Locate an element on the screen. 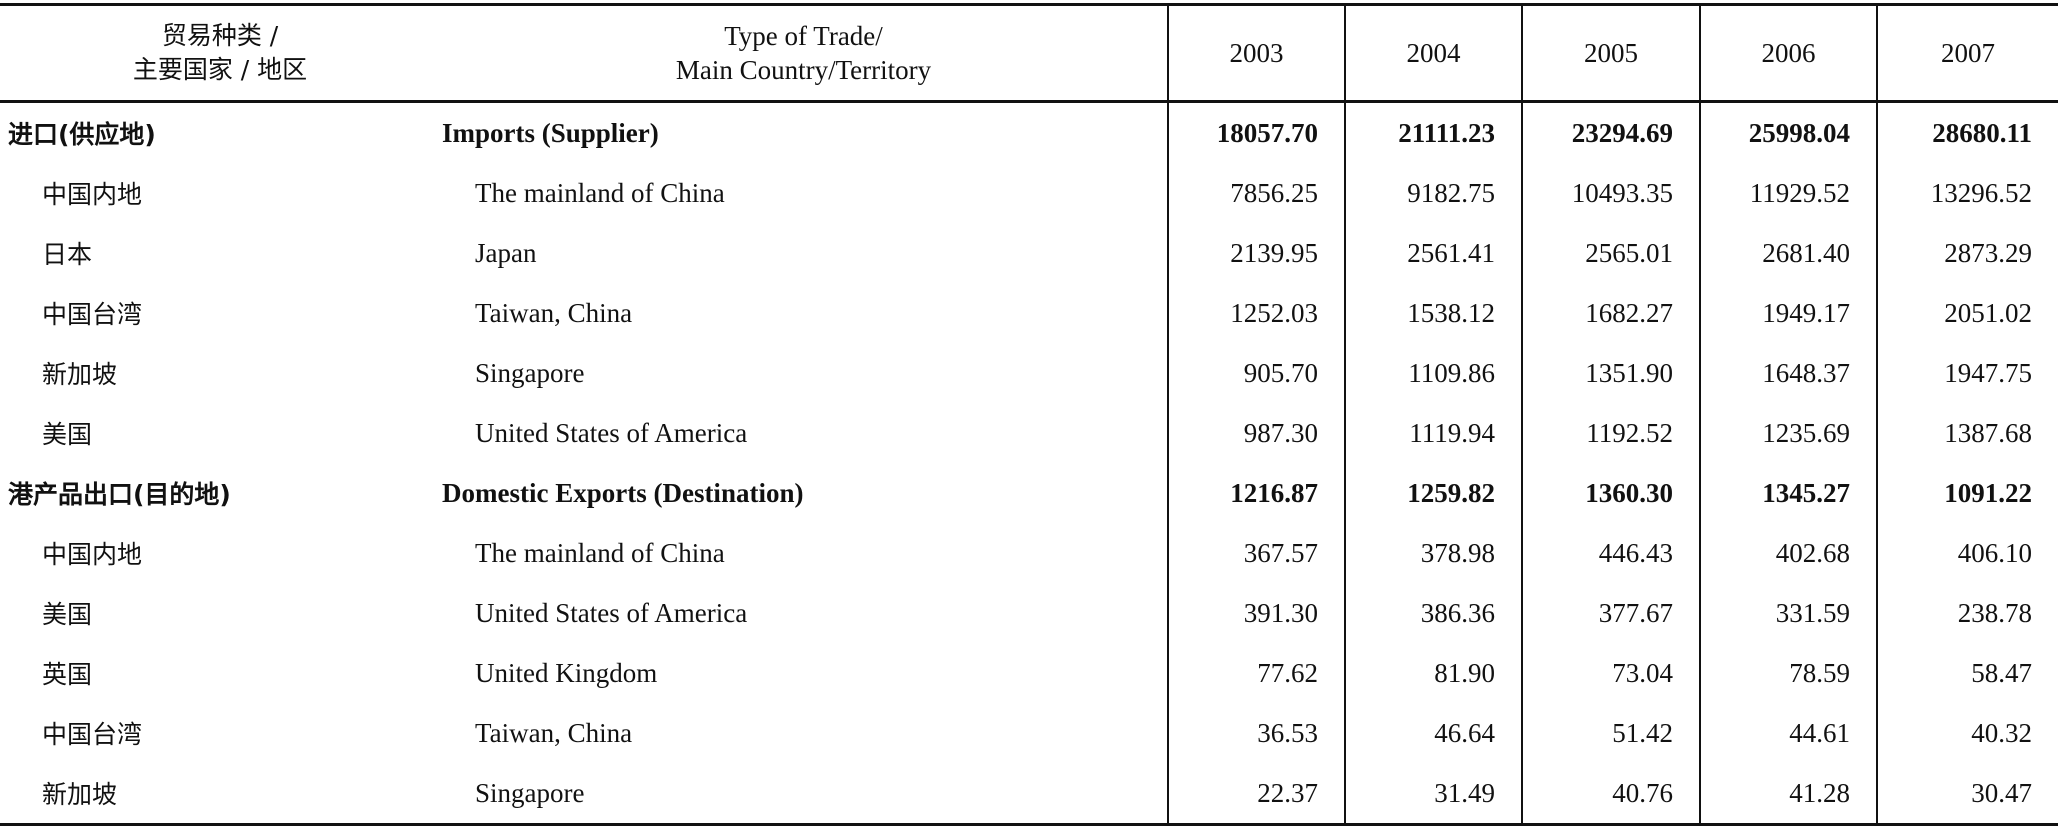 This screenshot has width=2058, height=826. value-cell: 13296.52 is located at coordinates (1967, 193).